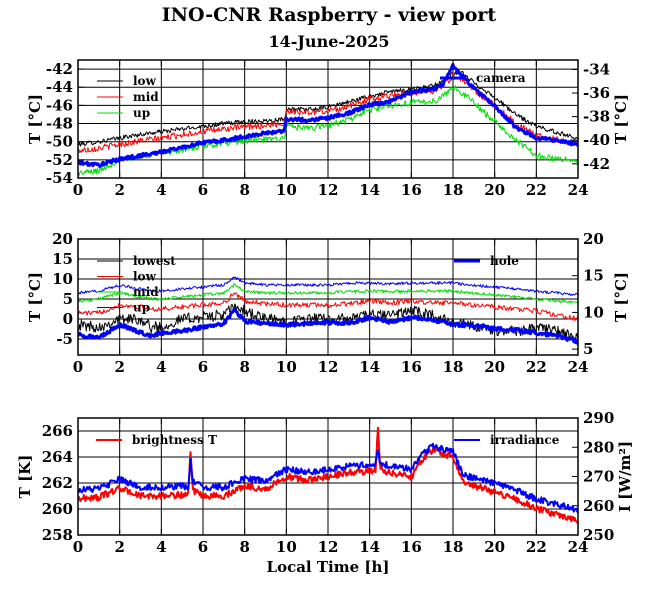 Image resolution: width=660 pixels, height=595 pixels. I want to click on y-tick-label: 0, so click(68, 319).